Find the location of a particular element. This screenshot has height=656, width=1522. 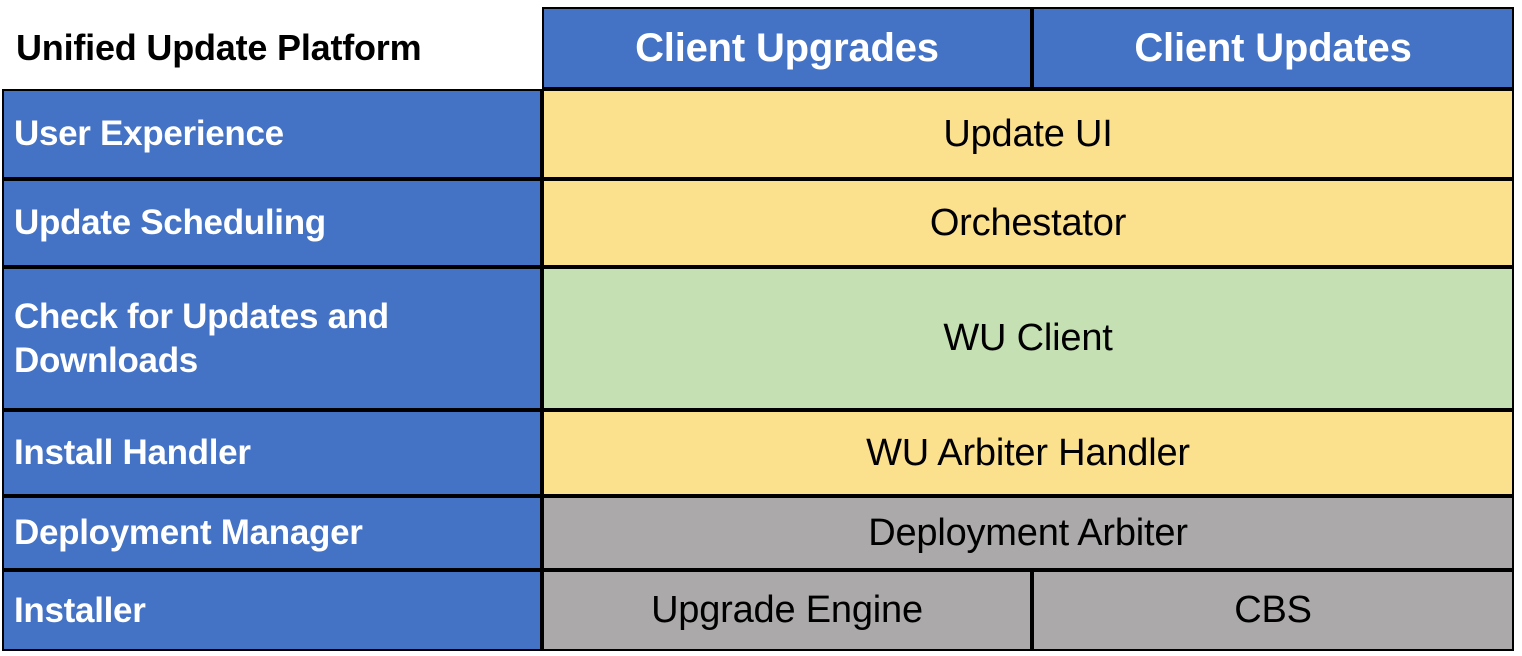

cell-orchestator: Orchestator is located at coordinates (1028, 223).